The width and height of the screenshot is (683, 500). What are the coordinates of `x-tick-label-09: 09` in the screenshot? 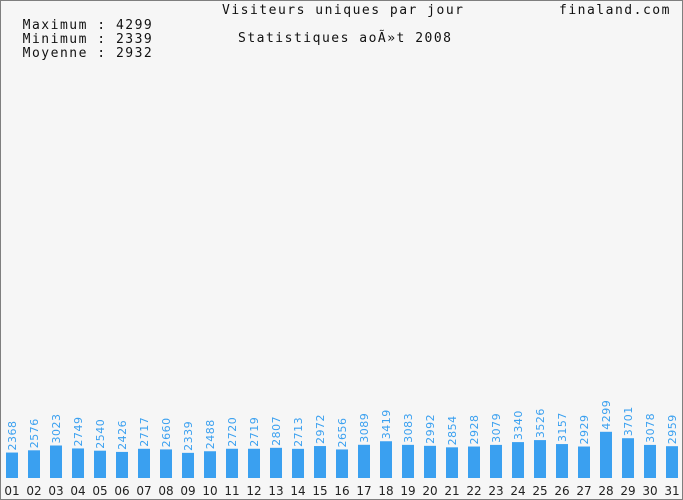 It's located at (187, 491).